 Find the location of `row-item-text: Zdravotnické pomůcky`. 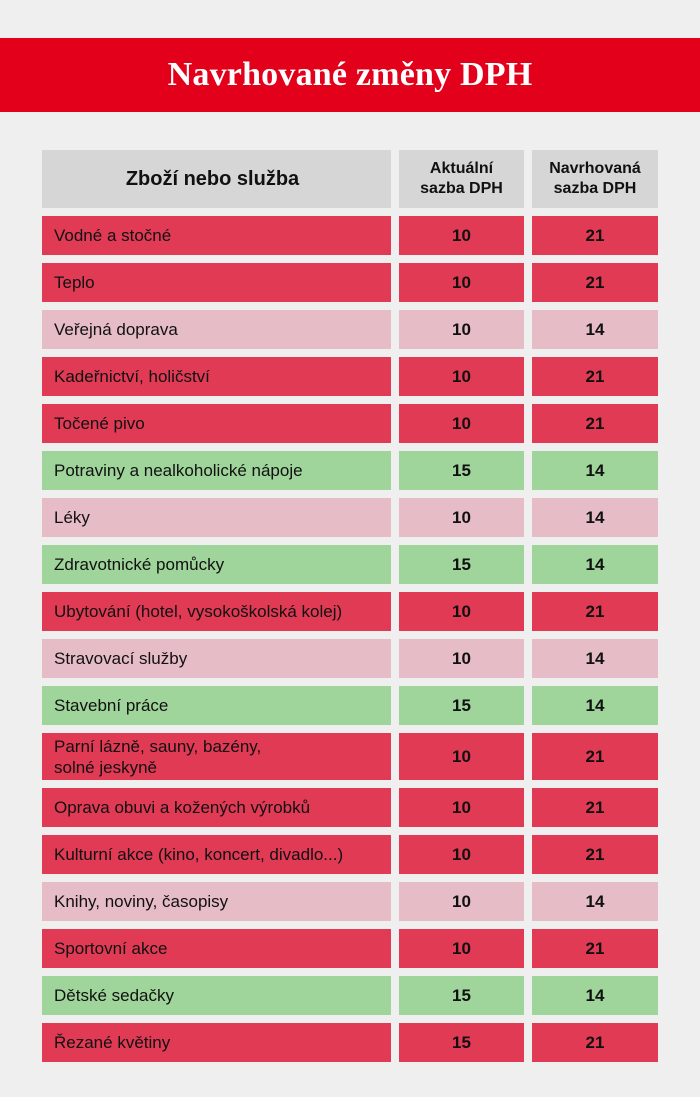

row-item-text: Zdravotnické pomůcky is located at coordinates (139, 564).